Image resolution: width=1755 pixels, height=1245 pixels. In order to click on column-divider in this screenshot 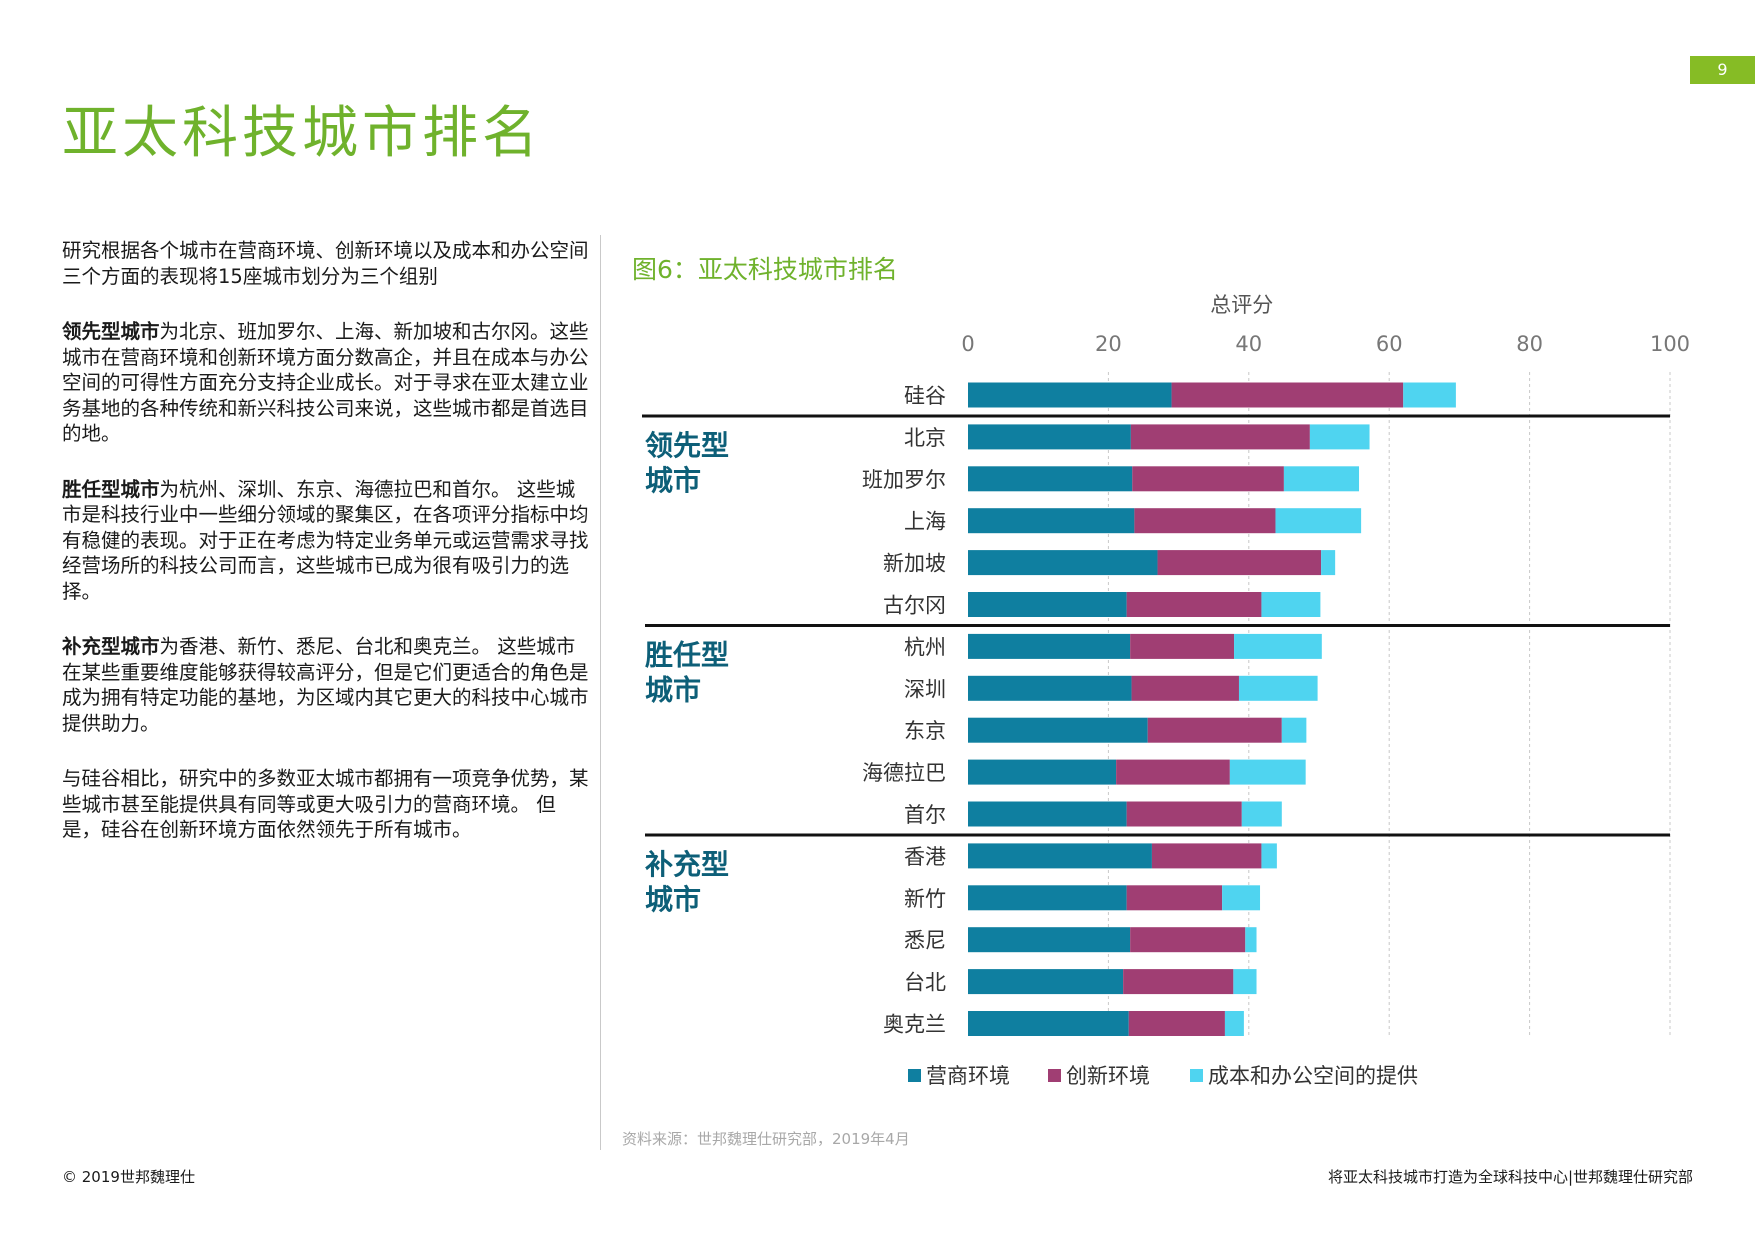, I will do `click(600, 692)`.